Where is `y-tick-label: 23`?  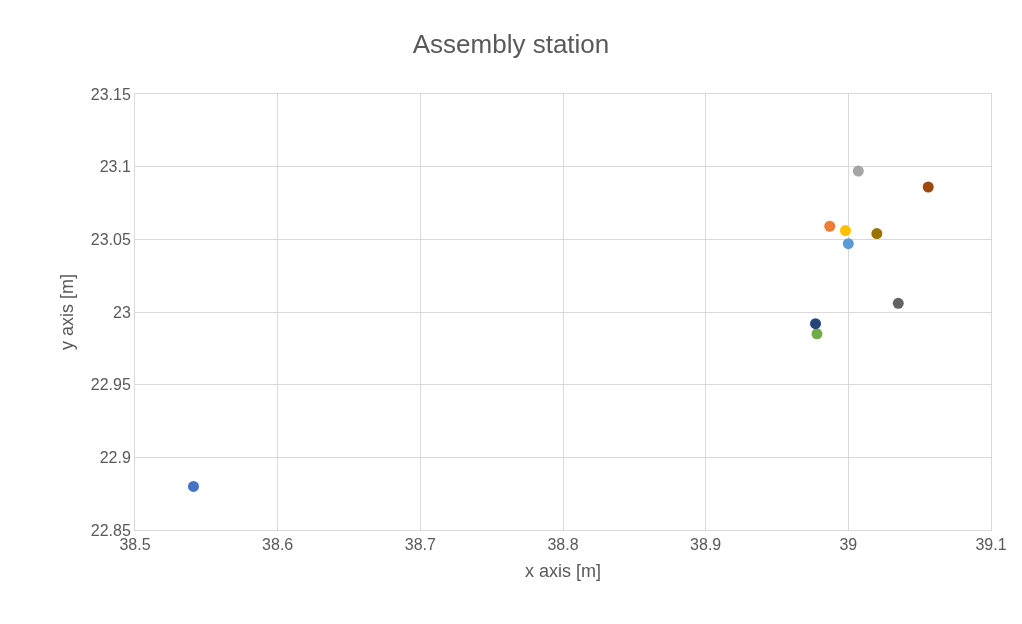
y-tick-label: 23 is located at coordinates (122, 312).